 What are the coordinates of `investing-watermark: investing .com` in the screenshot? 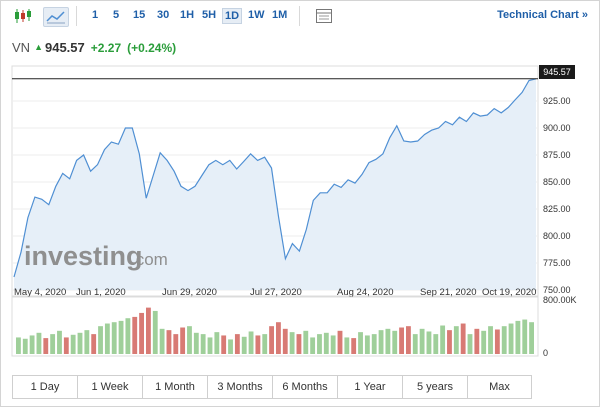 It's located at (96, 256).